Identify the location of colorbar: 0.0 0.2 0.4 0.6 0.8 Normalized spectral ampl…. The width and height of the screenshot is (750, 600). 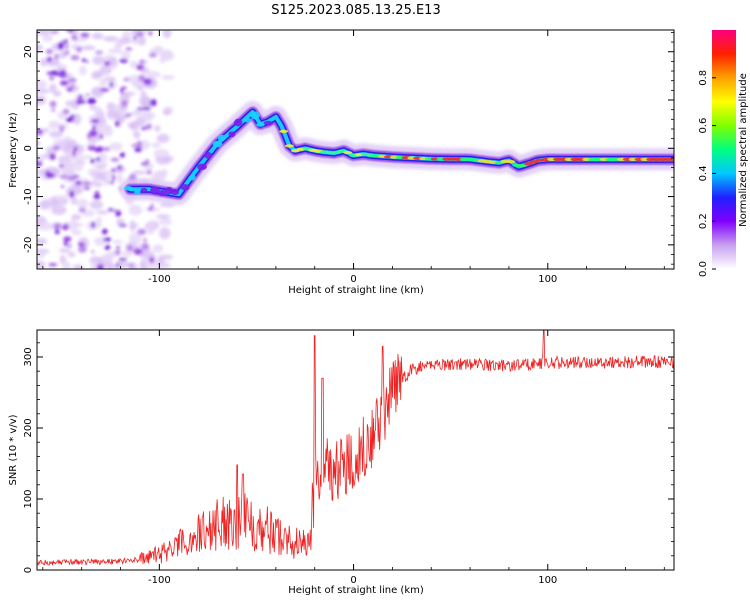
(723, 153).